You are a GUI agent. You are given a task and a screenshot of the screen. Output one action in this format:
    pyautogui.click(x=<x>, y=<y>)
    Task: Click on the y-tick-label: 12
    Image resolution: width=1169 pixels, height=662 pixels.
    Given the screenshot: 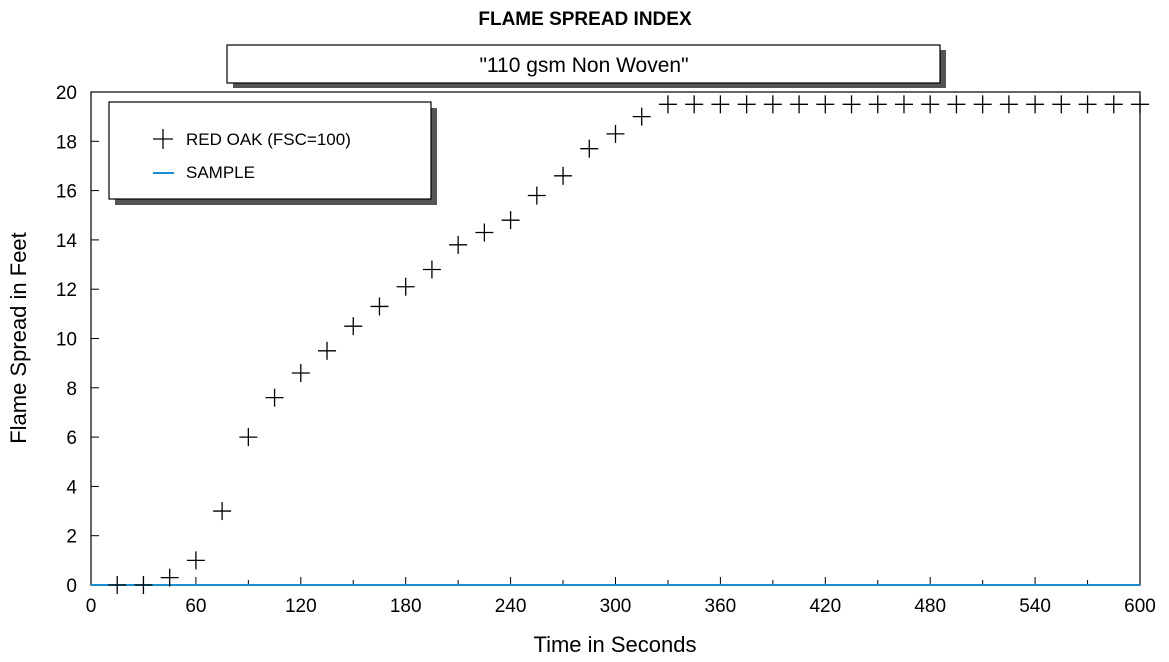 What is the action you would take?
    pyautogui.click(x=66, y=290)
    